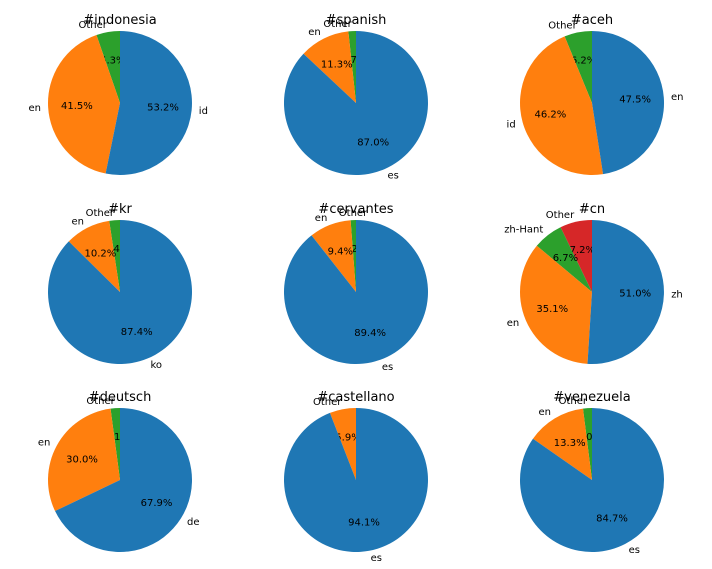  I want to click on pie-slice-zh, so click(625, 292).